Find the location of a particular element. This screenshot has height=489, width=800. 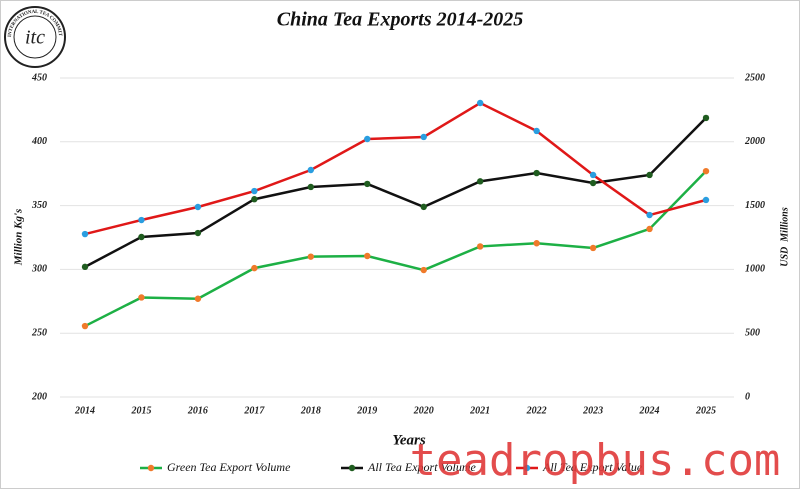

x-tick-label: 2024 is located at coordinates (649, 410).